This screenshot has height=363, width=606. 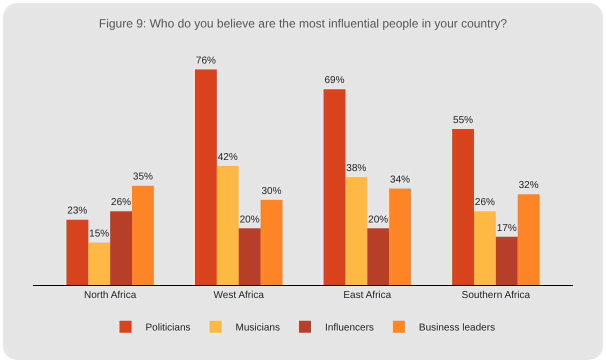 What do you see at coordinates (206, 60) in the screenshot?
I see `data-label: 76%` at bounding box center [206, 60].